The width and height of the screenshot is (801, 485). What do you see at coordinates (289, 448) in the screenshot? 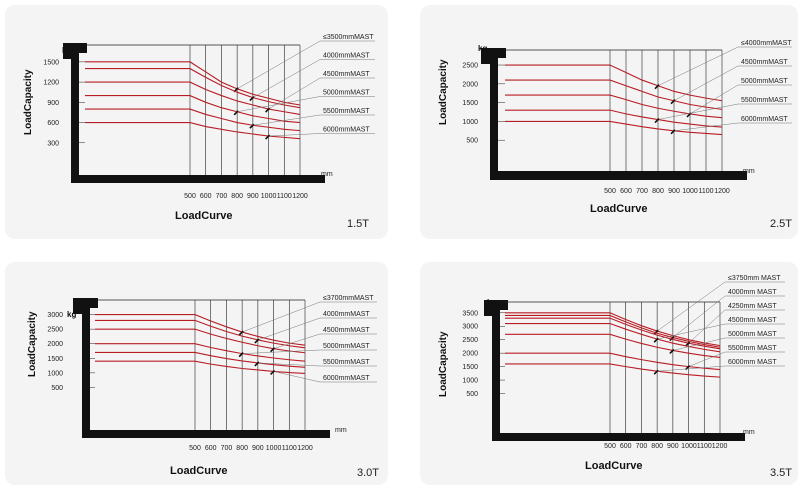
I see `x-tick-label: 1100` at bounding box center [289, 448].